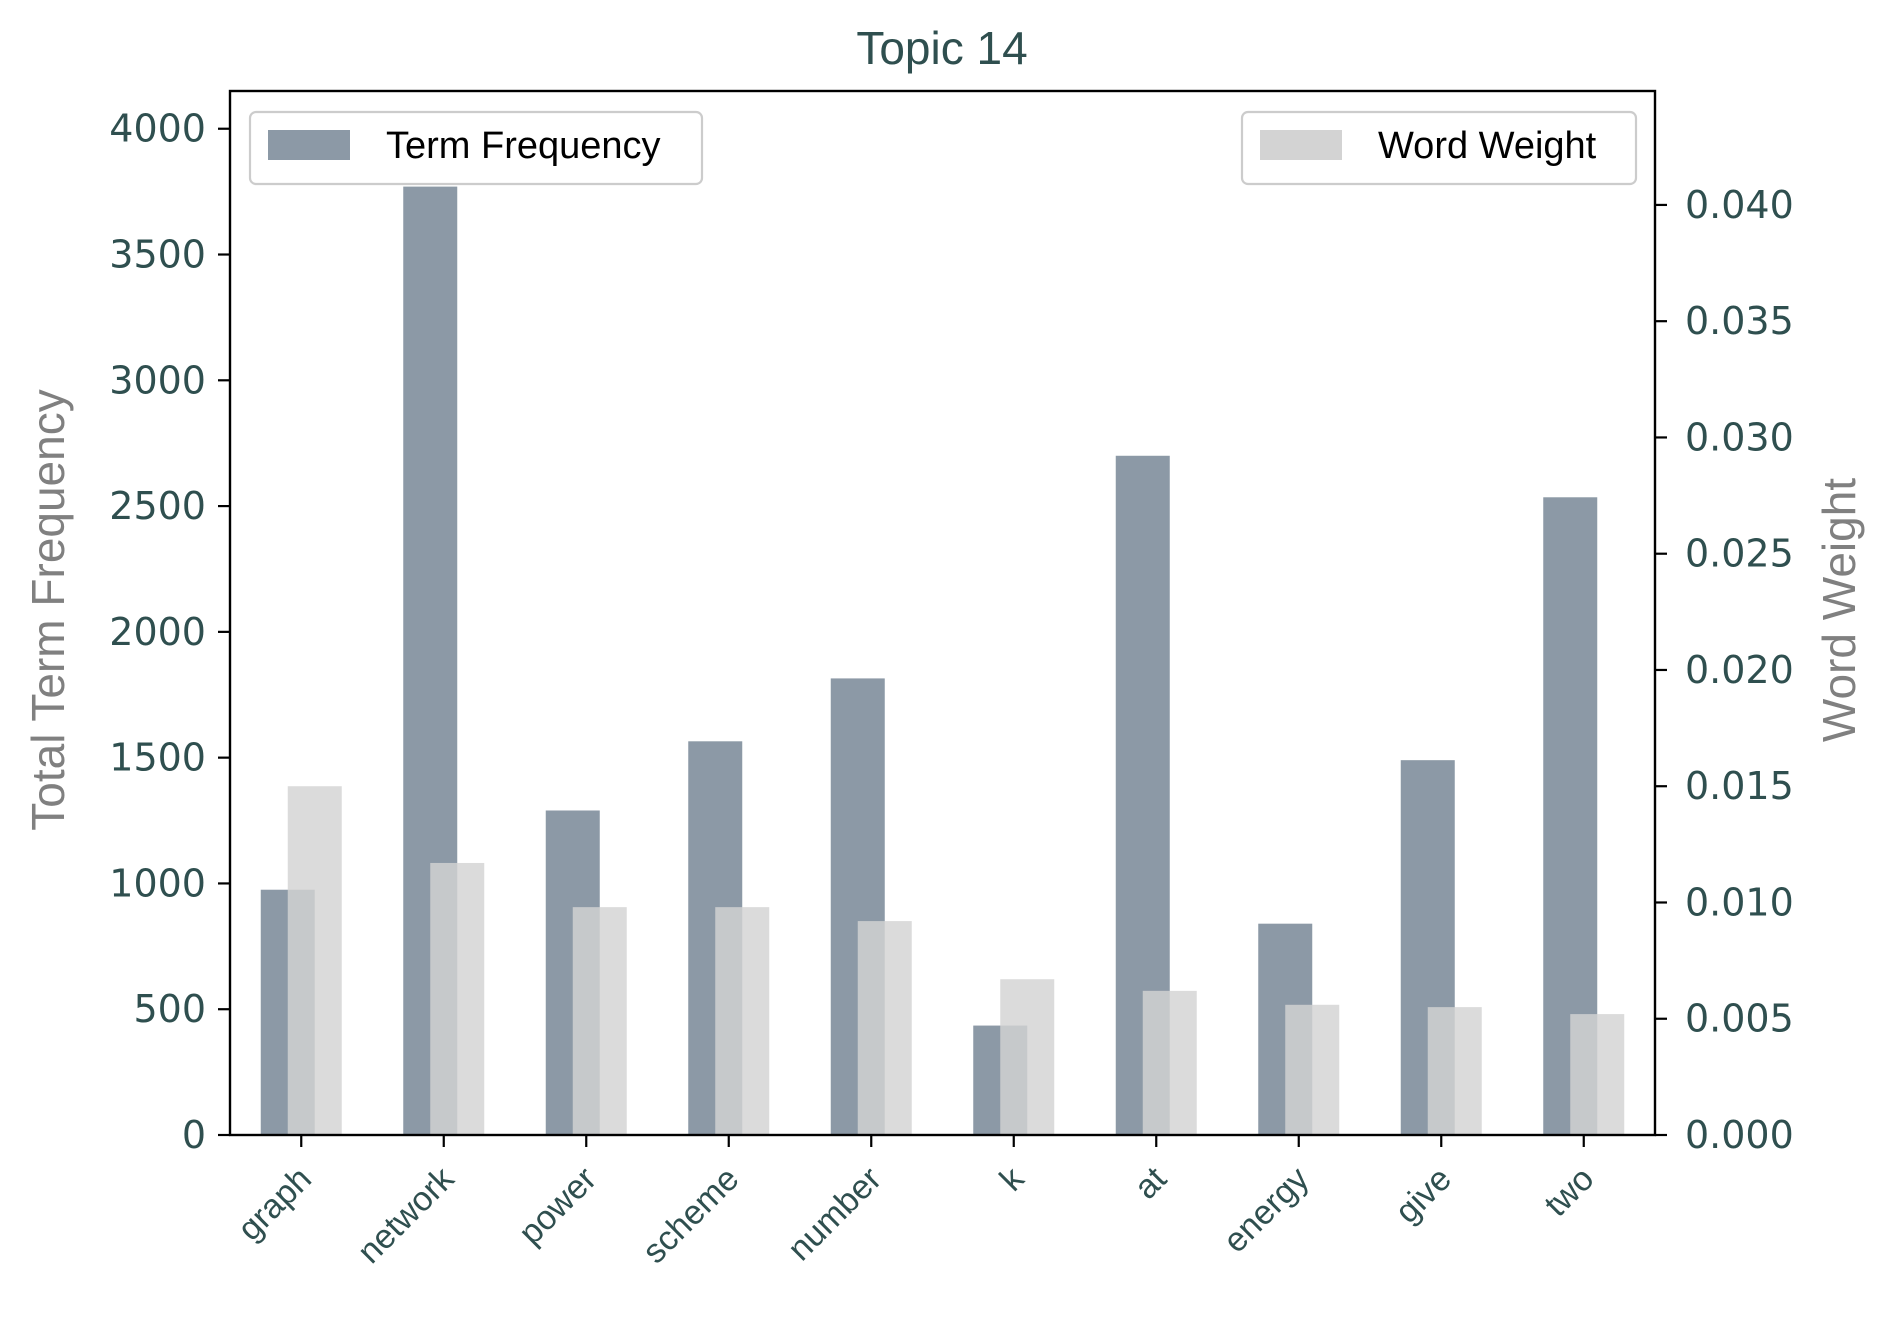 The height and width of the screenshot is (1320, 1890). I want to click on x-tick-label-energy: energy, so click(1266, 1210).